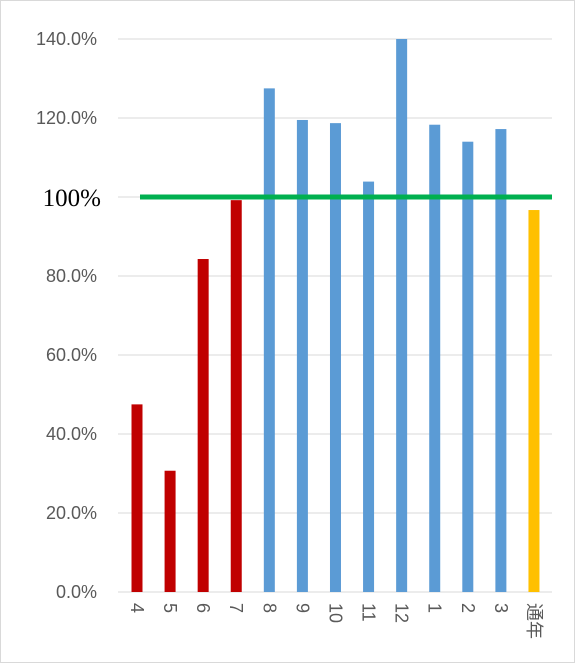 The height and width of the screenshot is (665, 577). Describe the element at coordinates (335, 613) in the screenshot. I see `x-tick-label: 10` at that location.